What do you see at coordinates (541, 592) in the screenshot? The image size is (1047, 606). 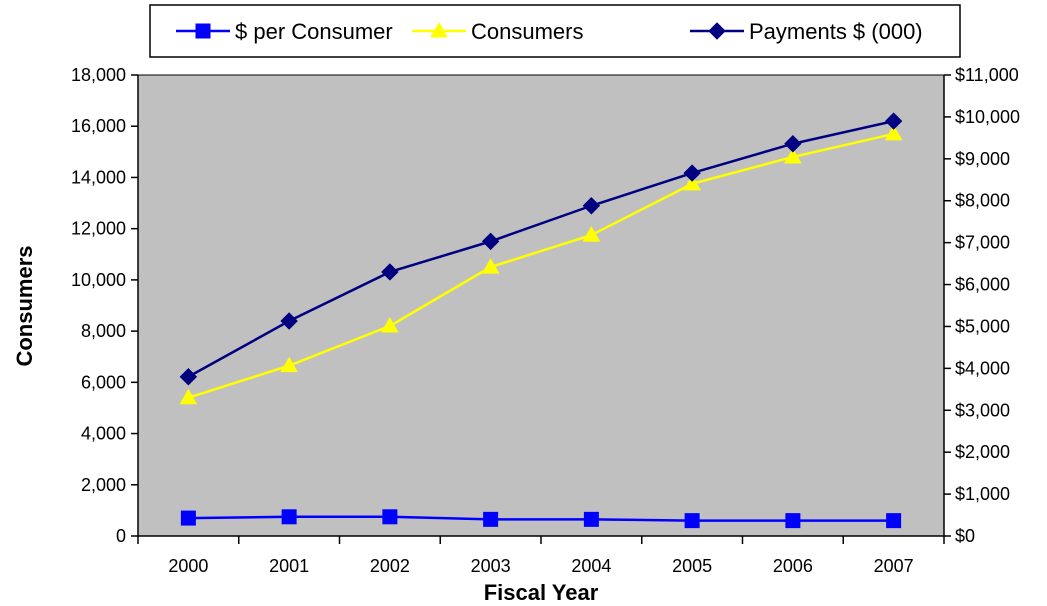 I see `x-axis-title: Fiscal Year` at bounding box center [541, 592].